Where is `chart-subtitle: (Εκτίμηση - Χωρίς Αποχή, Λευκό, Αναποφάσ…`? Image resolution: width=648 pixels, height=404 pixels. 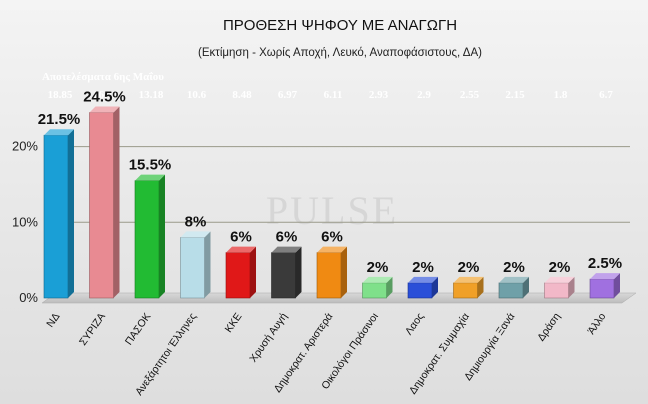 chart-subtitle: (Εκτίμηση - Χωρίς Αποχή, Λευκό, Αναποφάσ… is located at coordinates (340, 53).